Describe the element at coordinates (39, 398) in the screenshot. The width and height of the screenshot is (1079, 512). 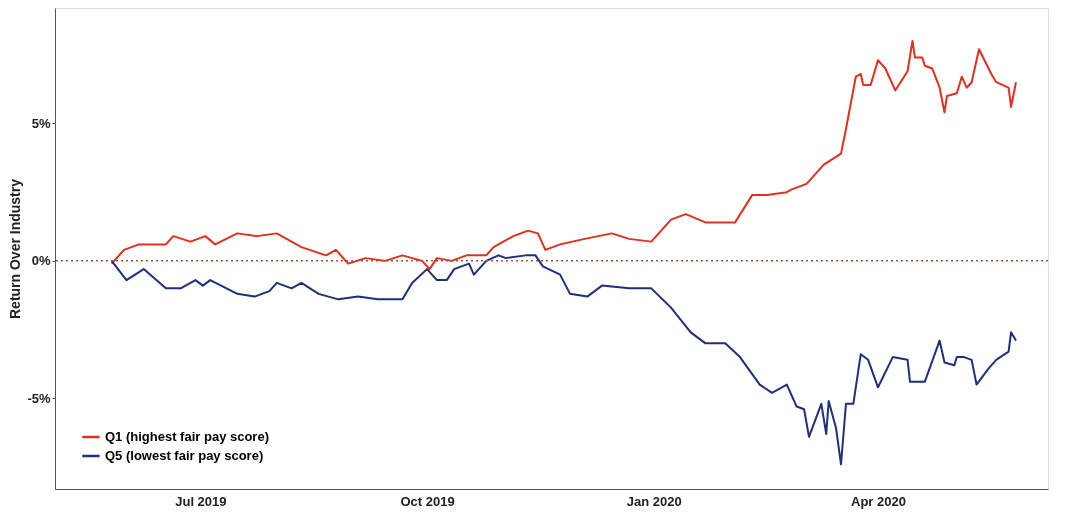
I see `y-tick-label: -5%` at that location.